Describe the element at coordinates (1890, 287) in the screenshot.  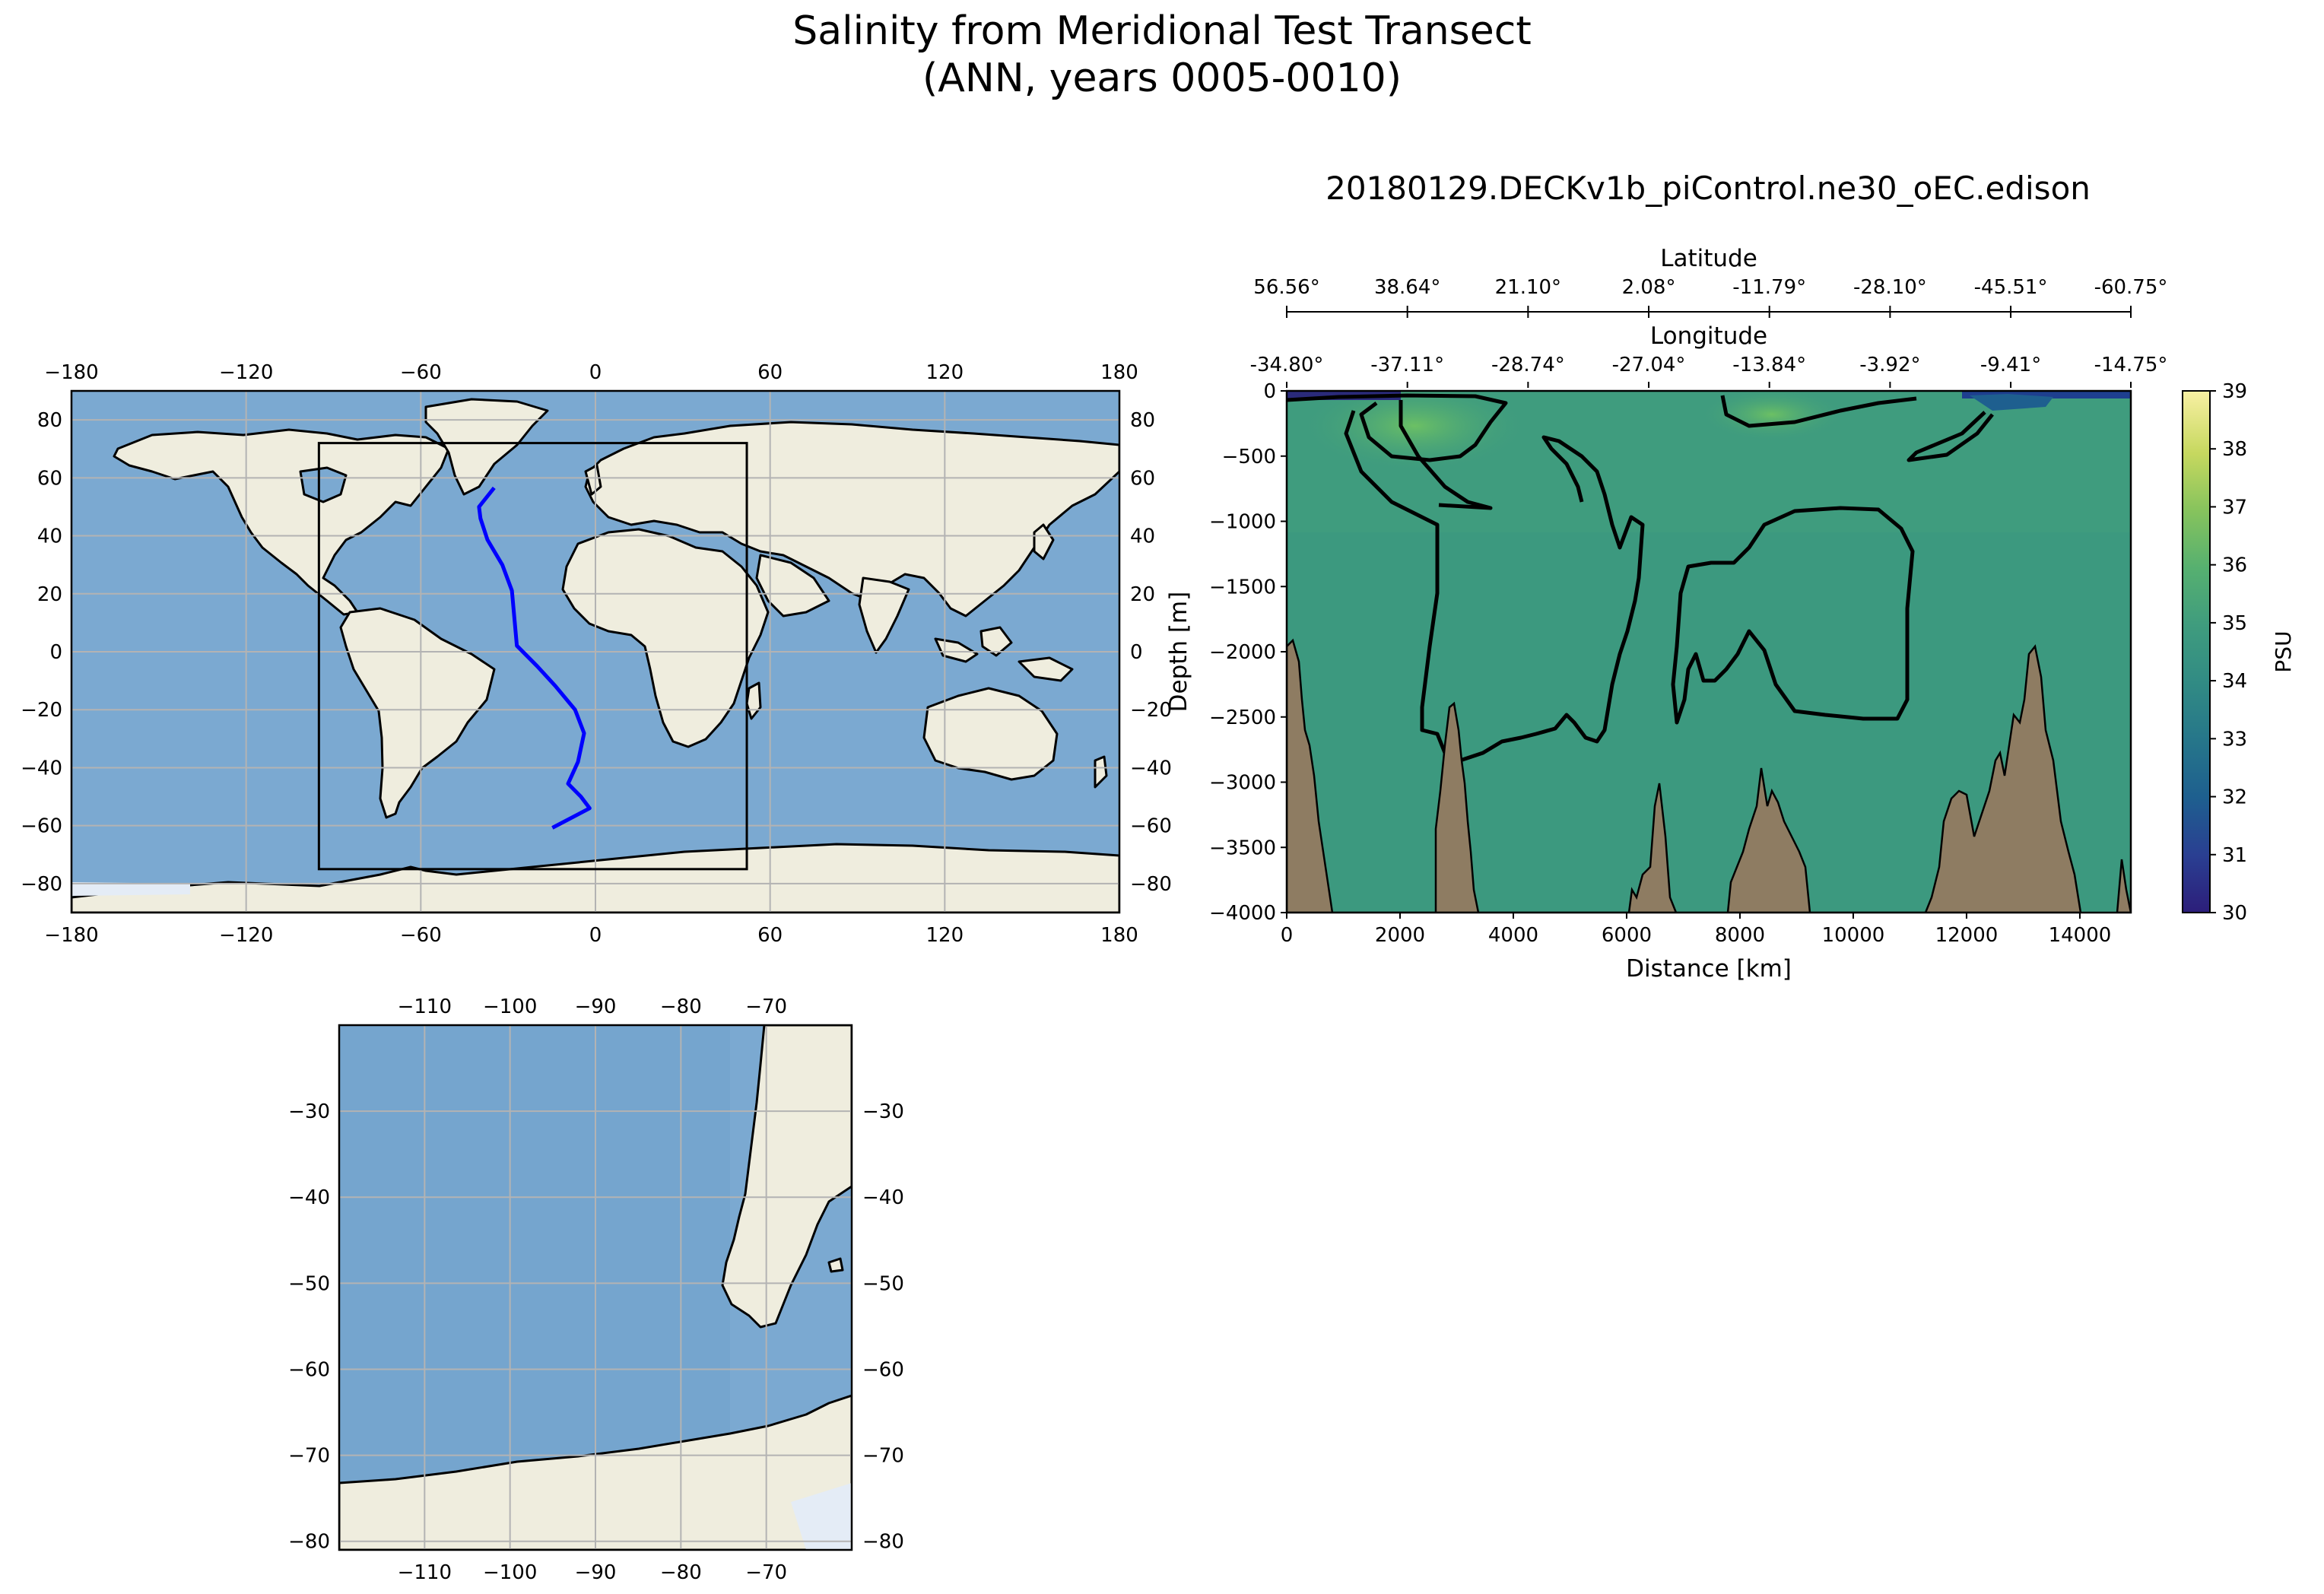
I see `latitude-tick-label: -28.10°` at that location.